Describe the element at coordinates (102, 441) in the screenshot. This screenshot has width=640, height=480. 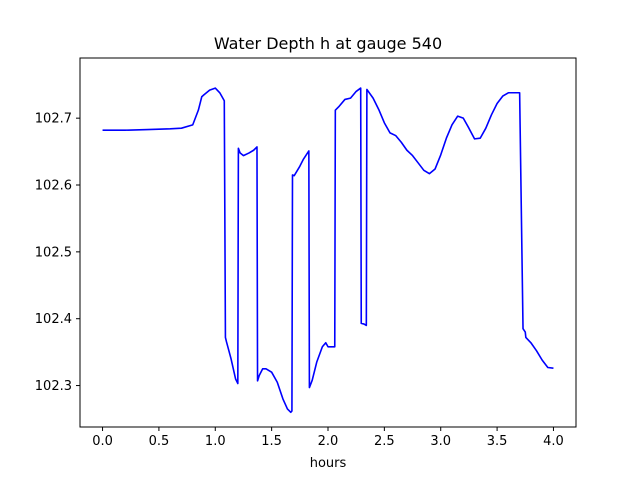
I see `x-tick-label: 0.0` at that location.